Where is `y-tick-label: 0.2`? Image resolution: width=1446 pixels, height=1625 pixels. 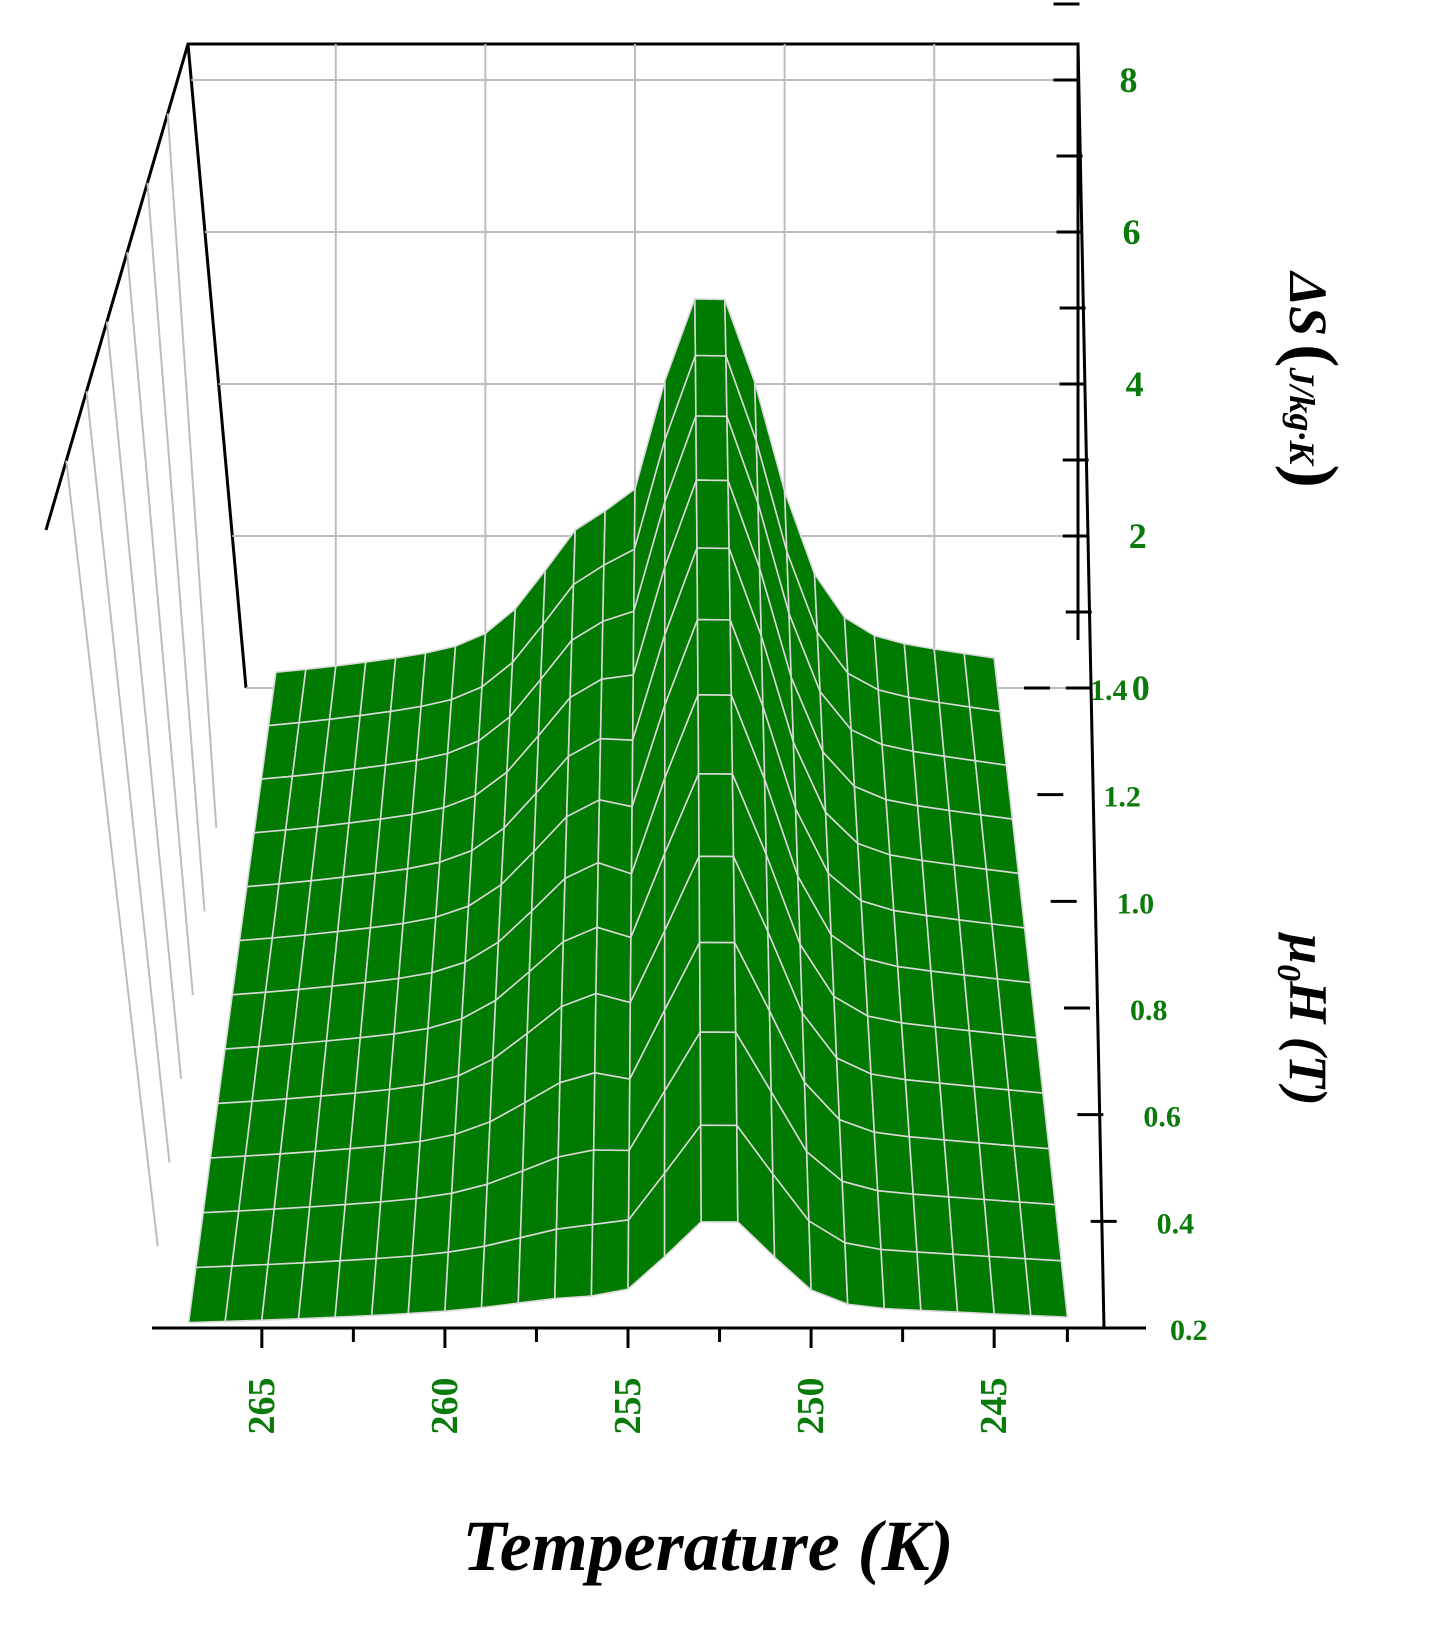 y-tick-label: 0.2 is located at coordinates (1189, 1330).